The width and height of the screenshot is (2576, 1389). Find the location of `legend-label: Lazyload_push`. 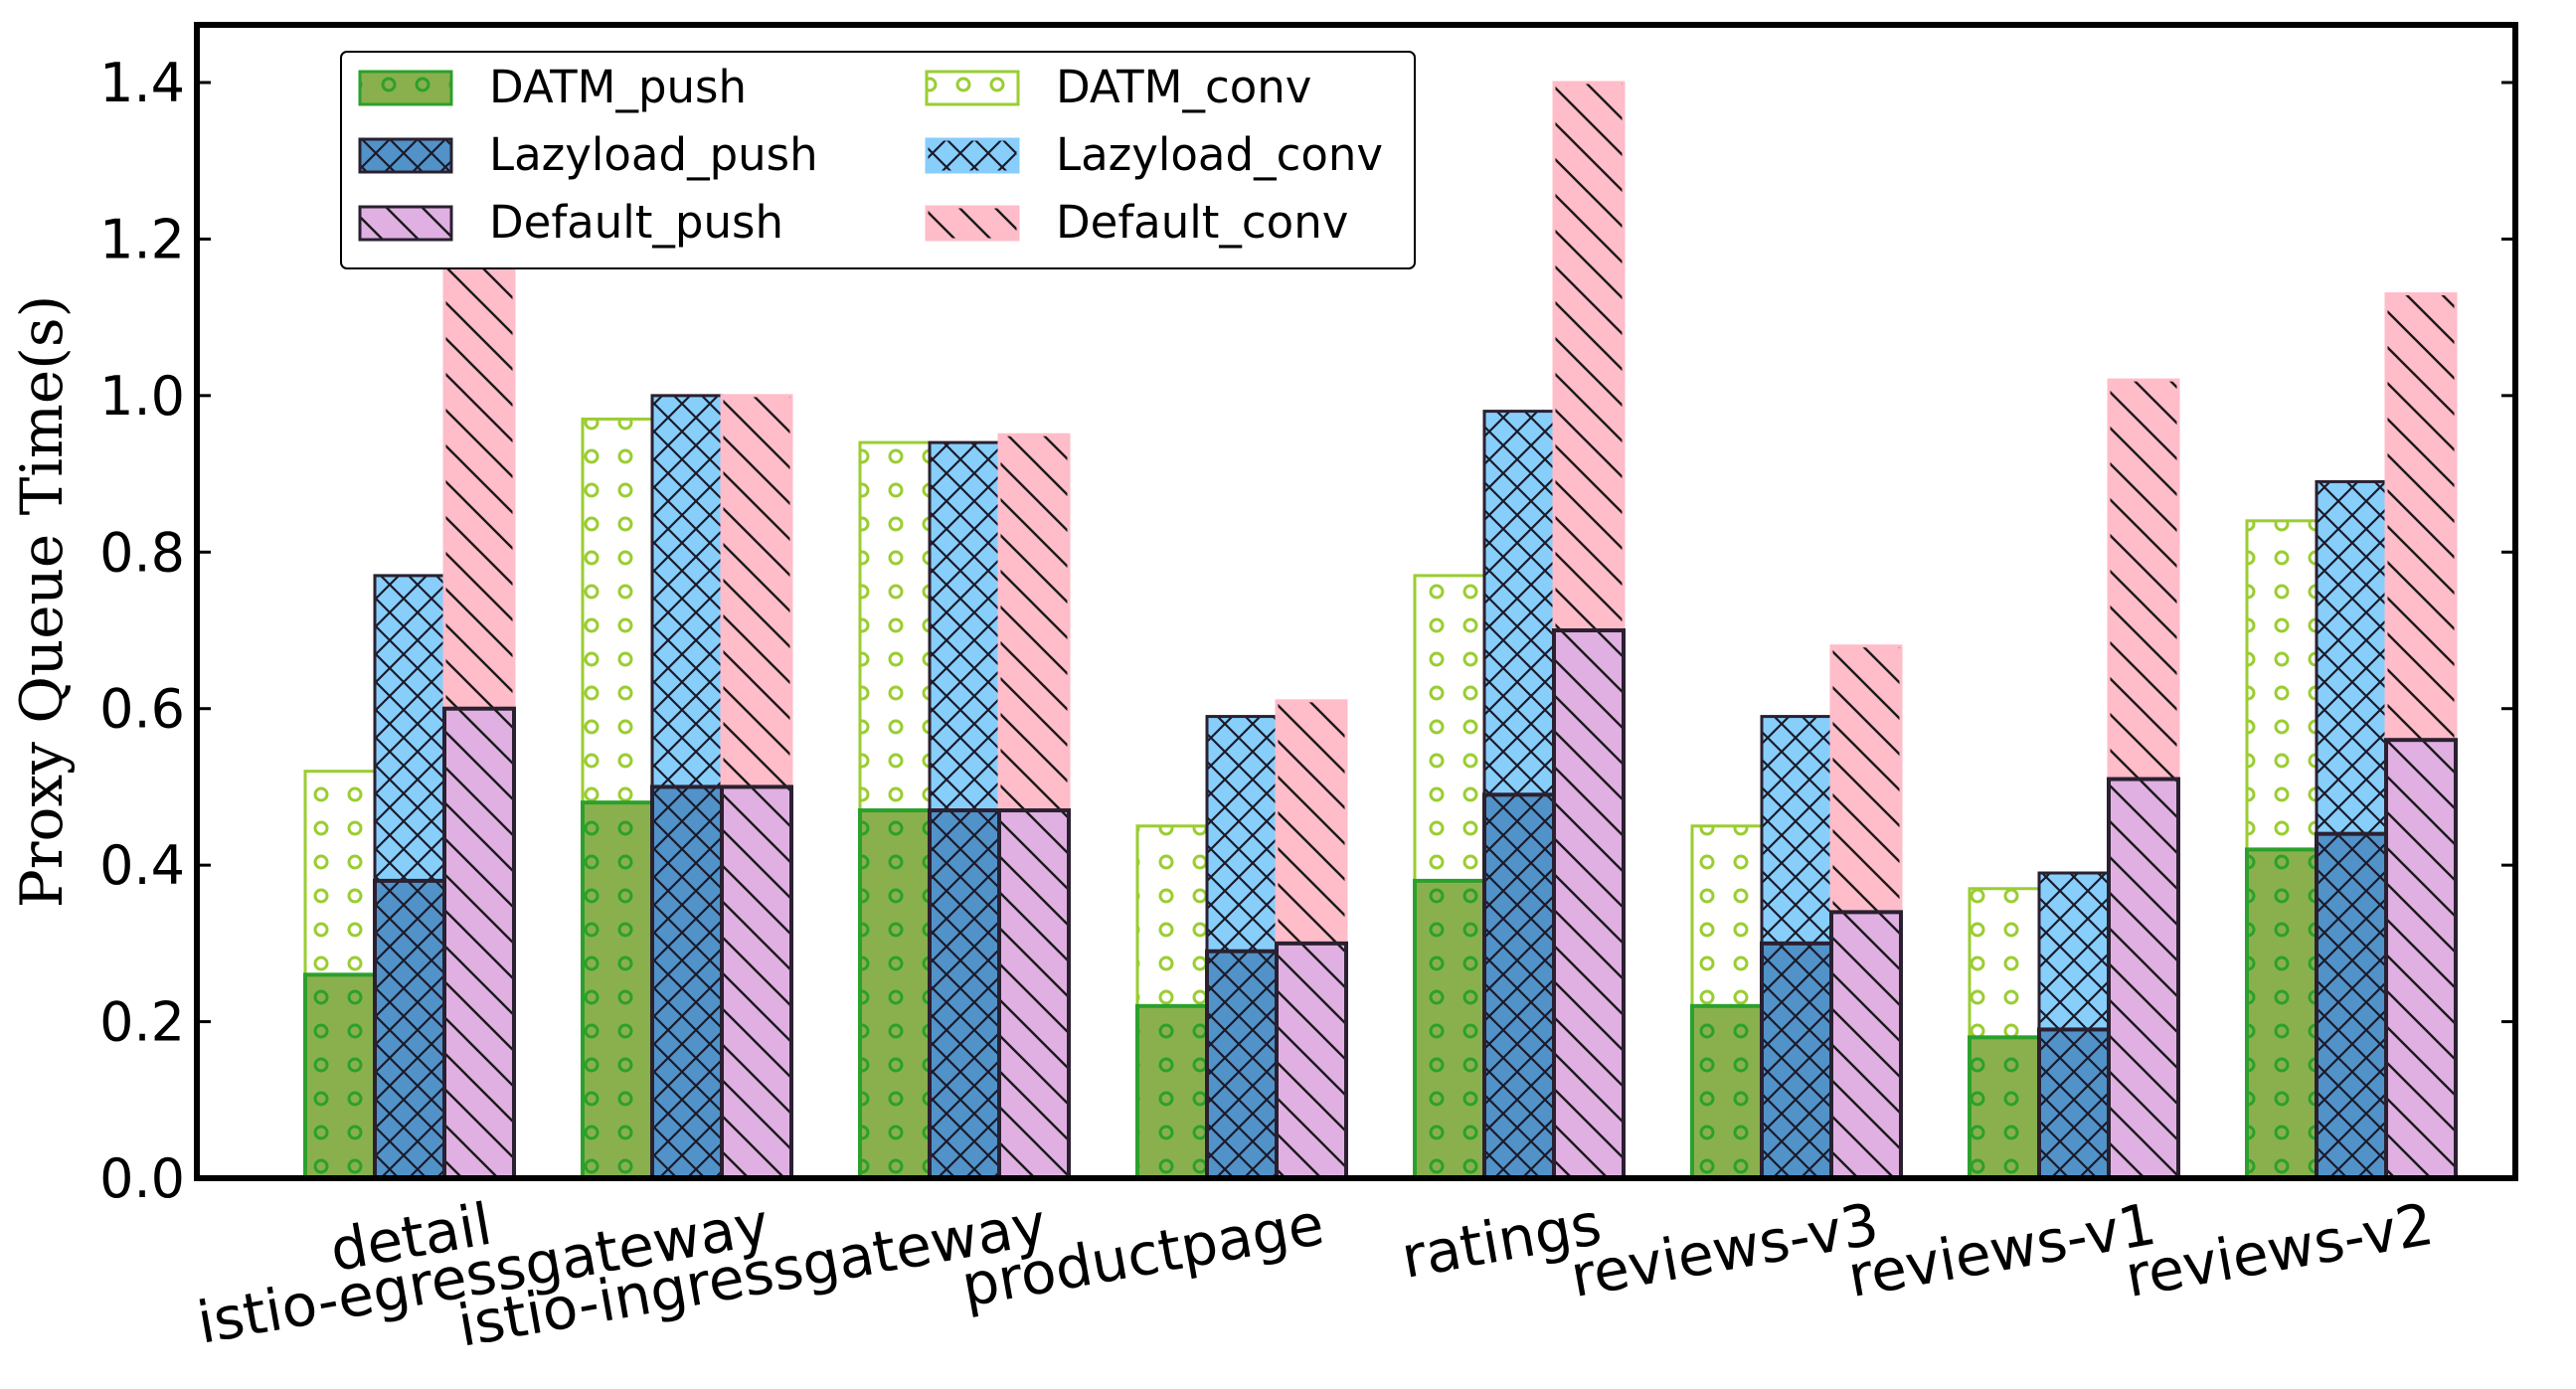

legend-label: Lazyload_push is located at coordinates (653, 155).